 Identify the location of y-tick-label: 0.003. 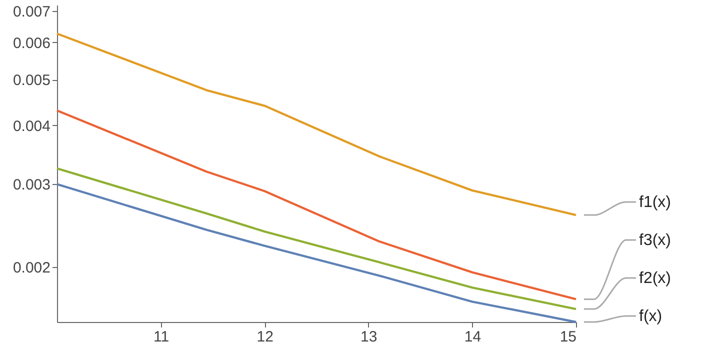
(31, 185).